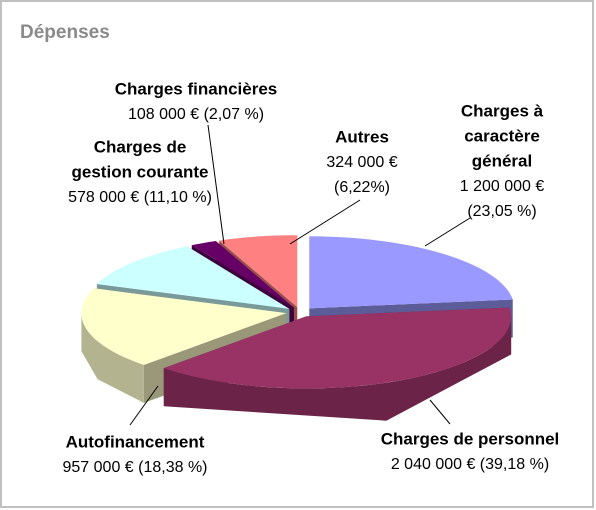  What do you see at coordinates (501, 211) in the screenshot?
I see `value-label: (23,05 %)` at bounding box center [501, 211].